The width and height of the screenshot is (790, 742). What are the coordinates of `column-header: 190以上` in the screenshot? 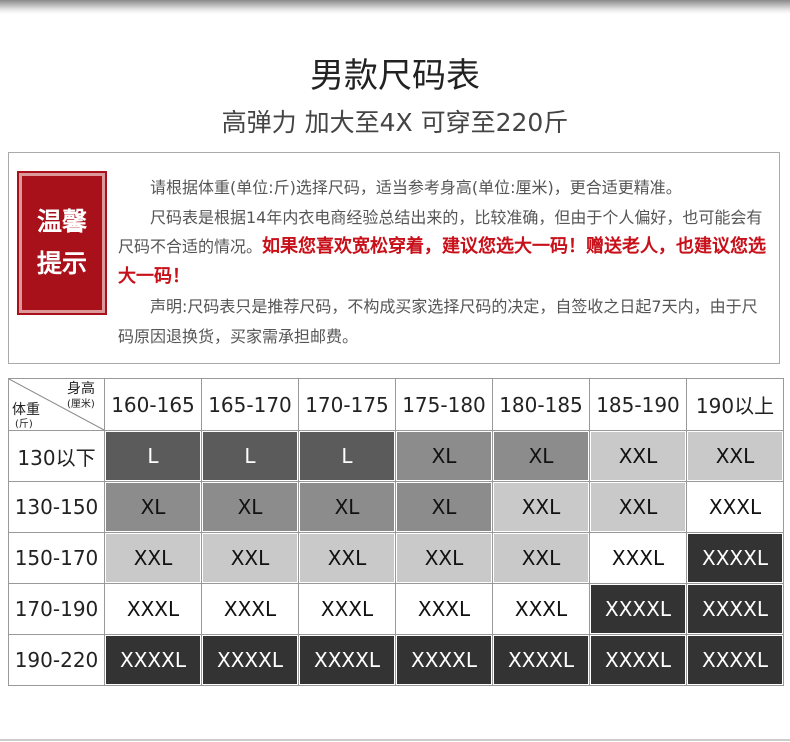 It's located at (735, 404).